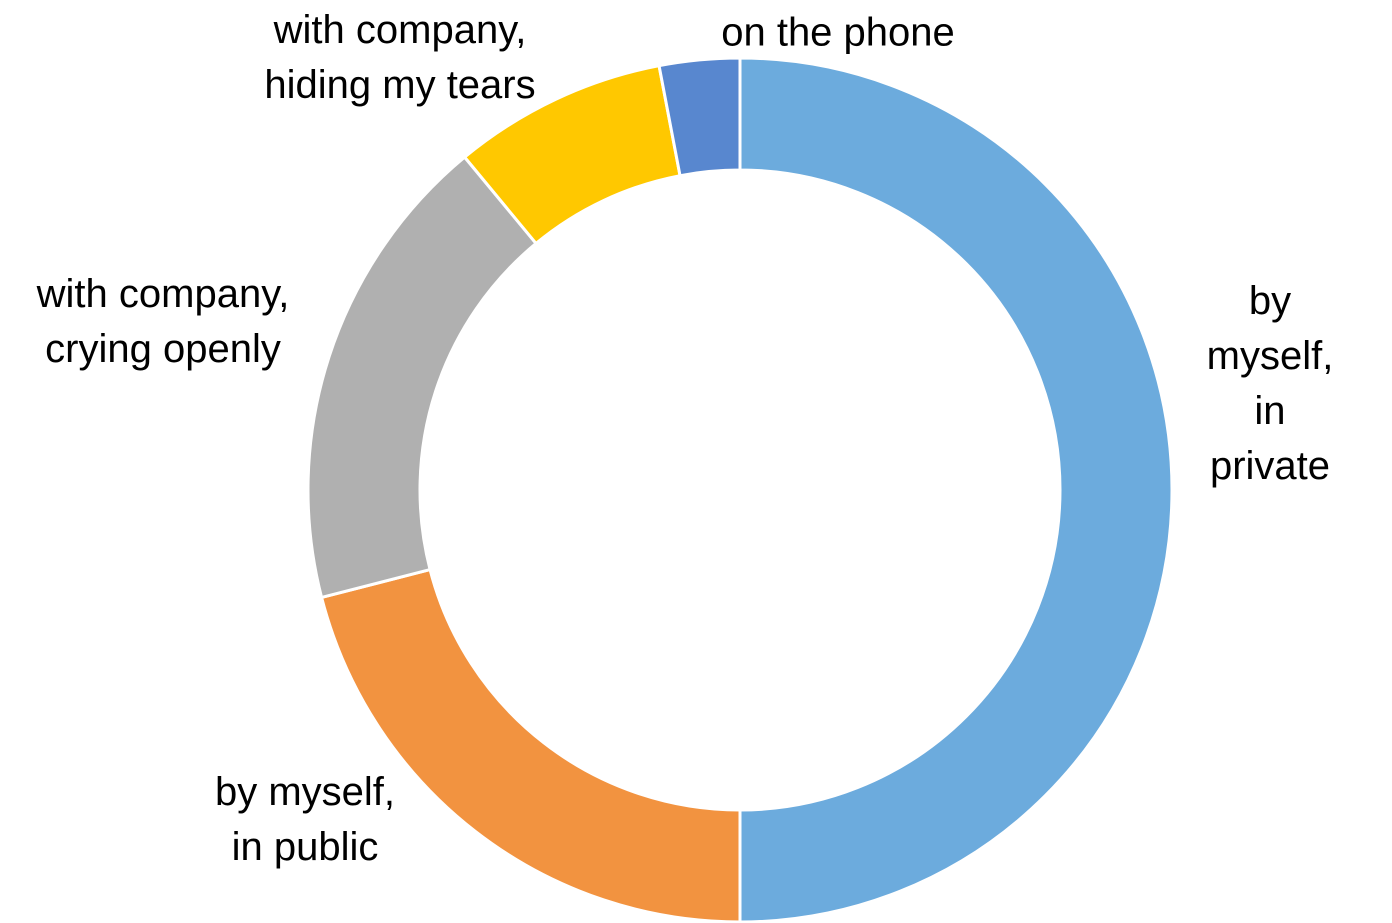 Image resolution: width=1392 pixels, height=923 pixels. What do you see at coordinates (305, 819) in the screenshot?
I see `segment-label: by myself, in public` at bounding box center [305, 819].